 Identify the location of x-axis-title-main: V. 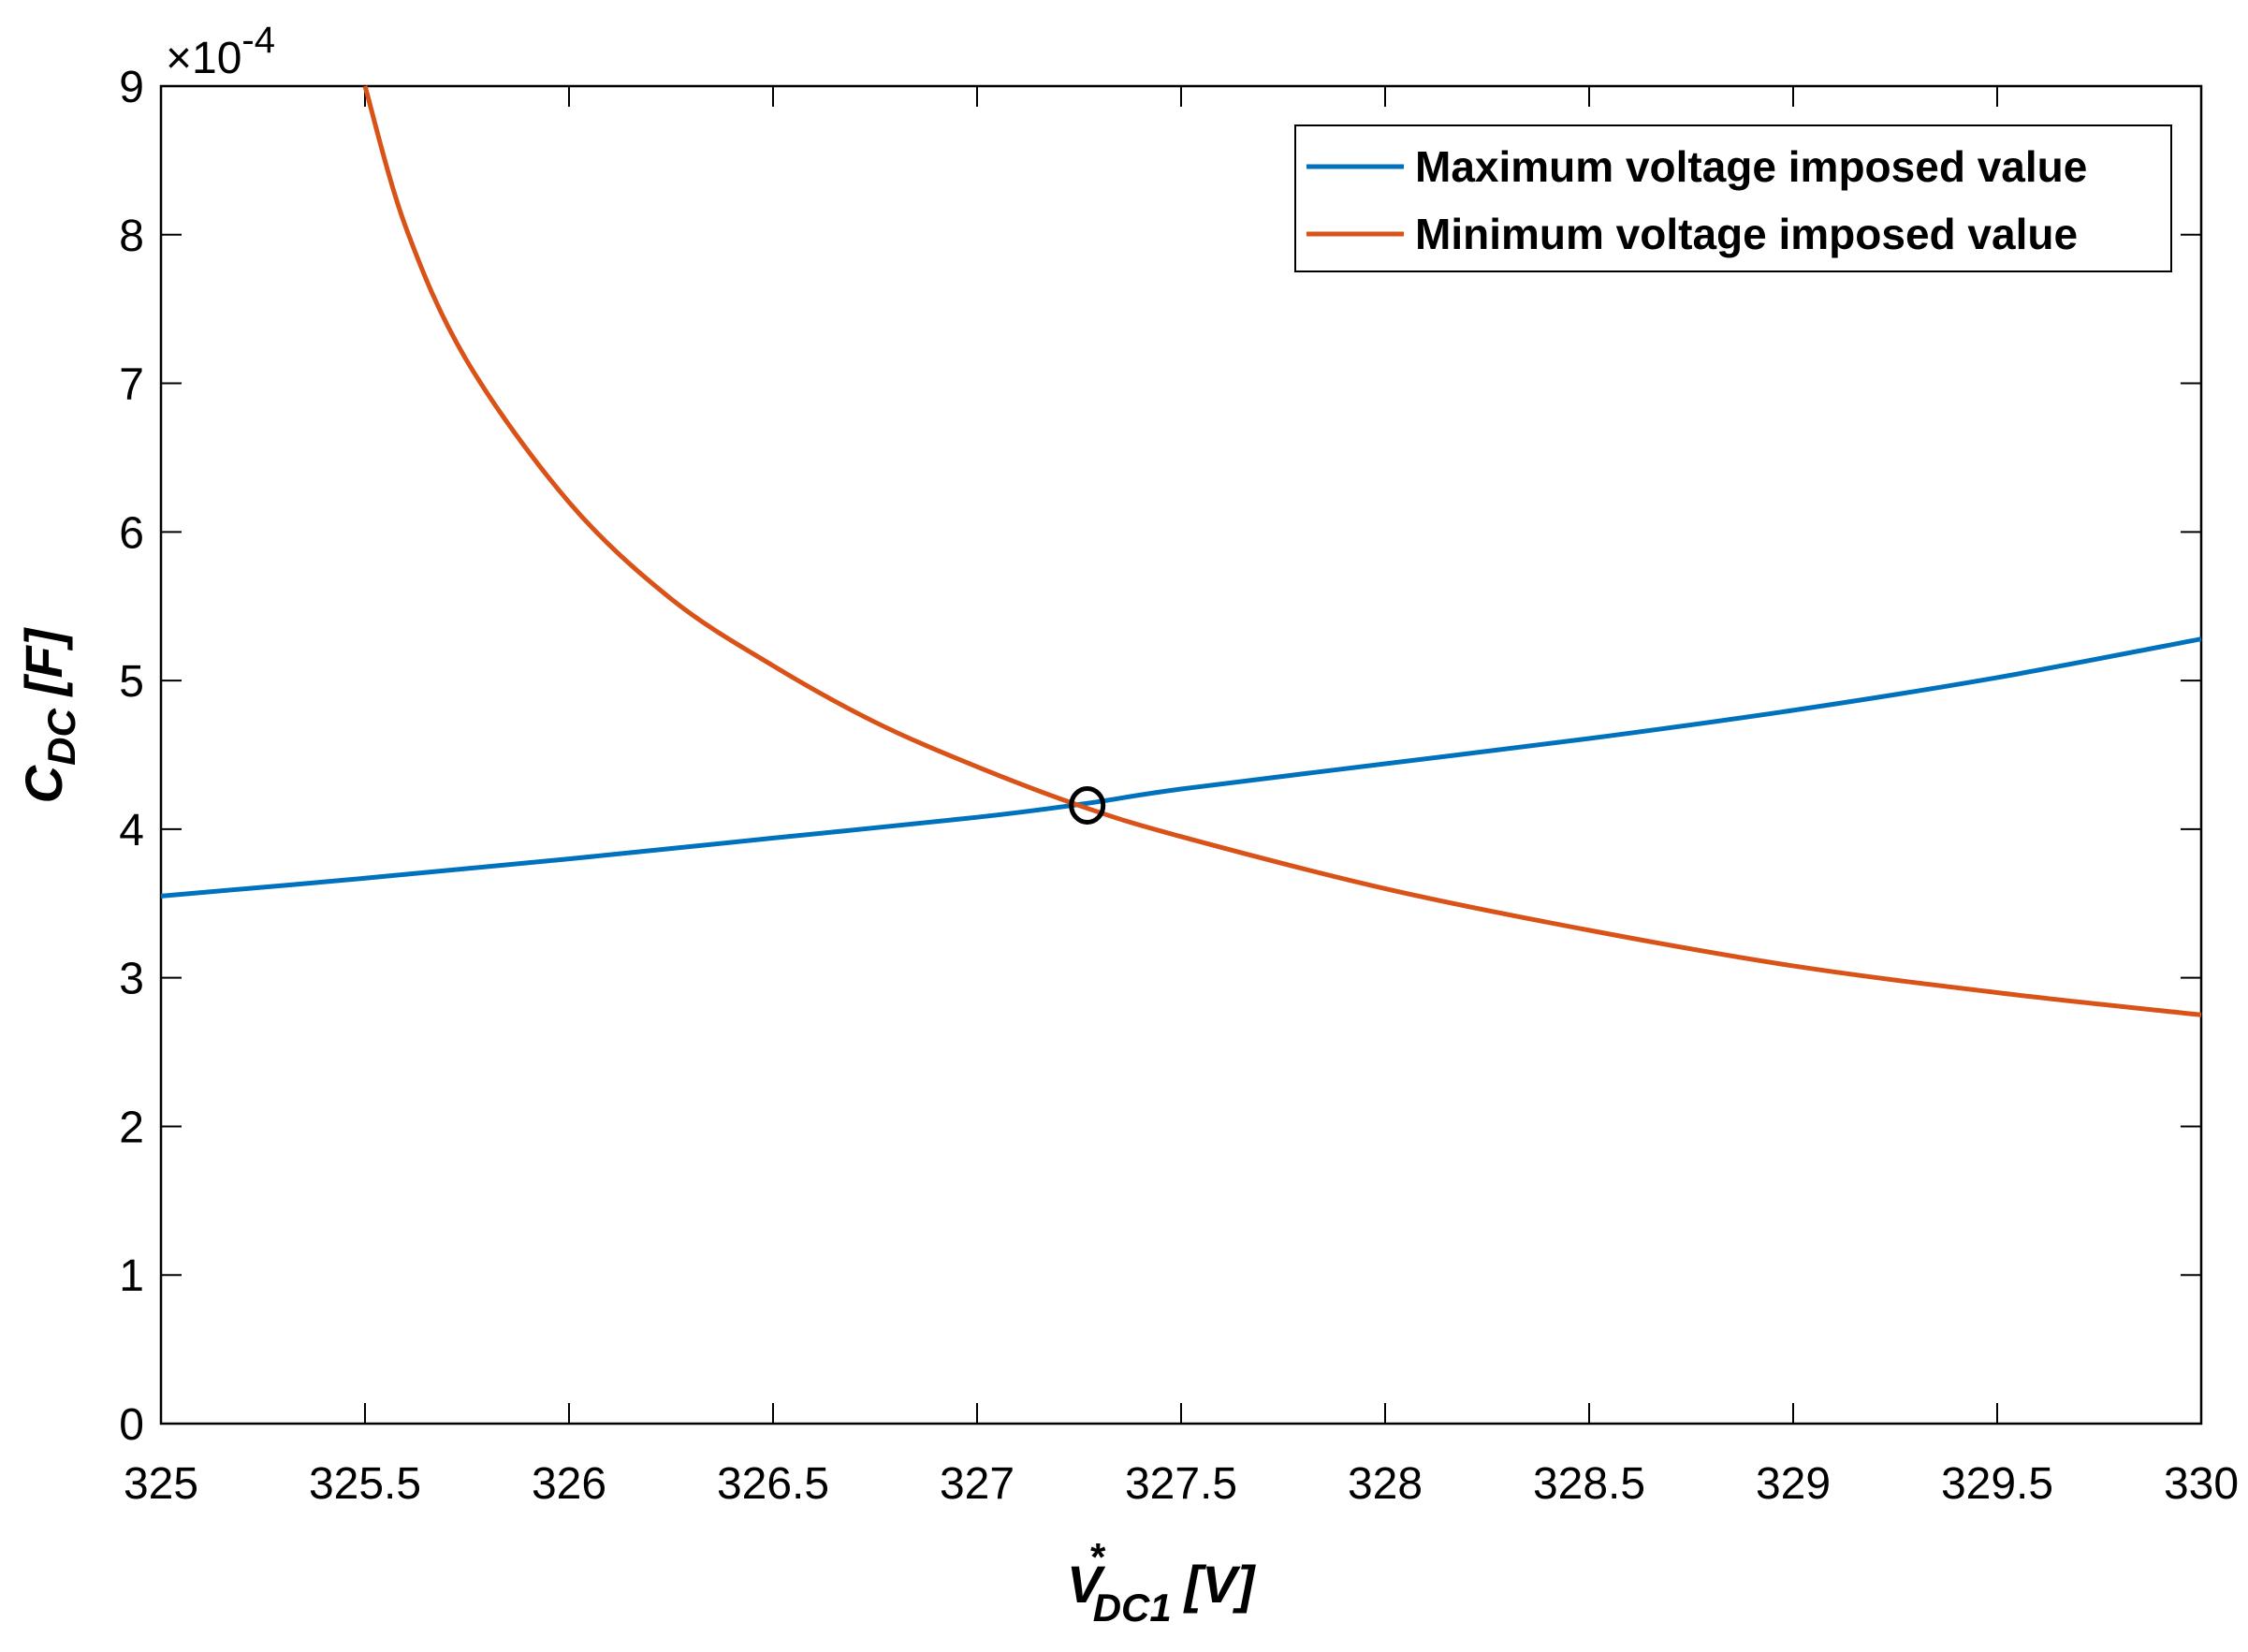
(1086, 1585).